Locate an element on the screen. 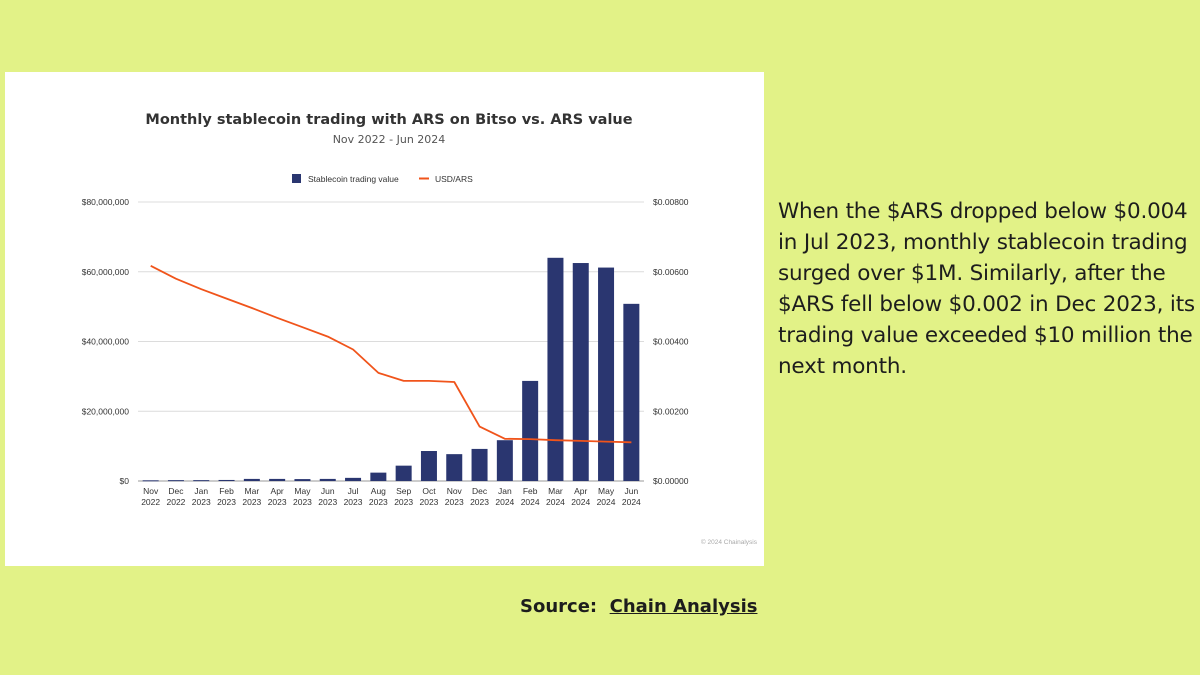 The height and width of the screenshot is (675, 1200). source-link: Chain Analysis is located at coordinates (683, 606).